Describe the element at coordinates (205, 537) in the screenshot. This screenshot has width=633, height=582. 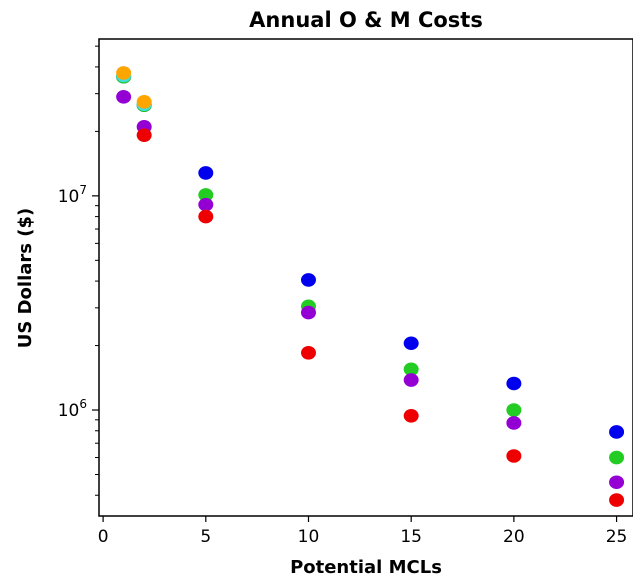
I see `x-tick-label: 5` at that location.